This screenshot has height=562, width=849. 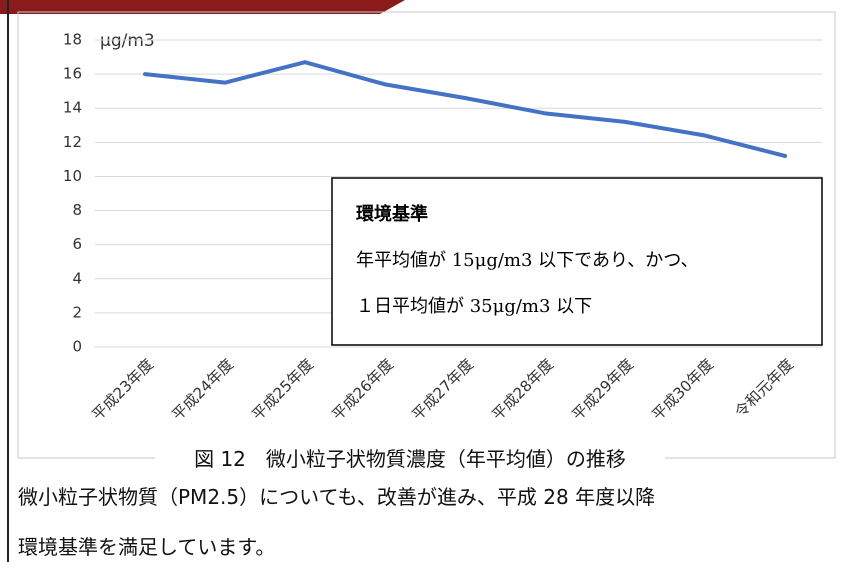 I want to click on x-tick-label: 平成25年度, so click(x=282, y=389).